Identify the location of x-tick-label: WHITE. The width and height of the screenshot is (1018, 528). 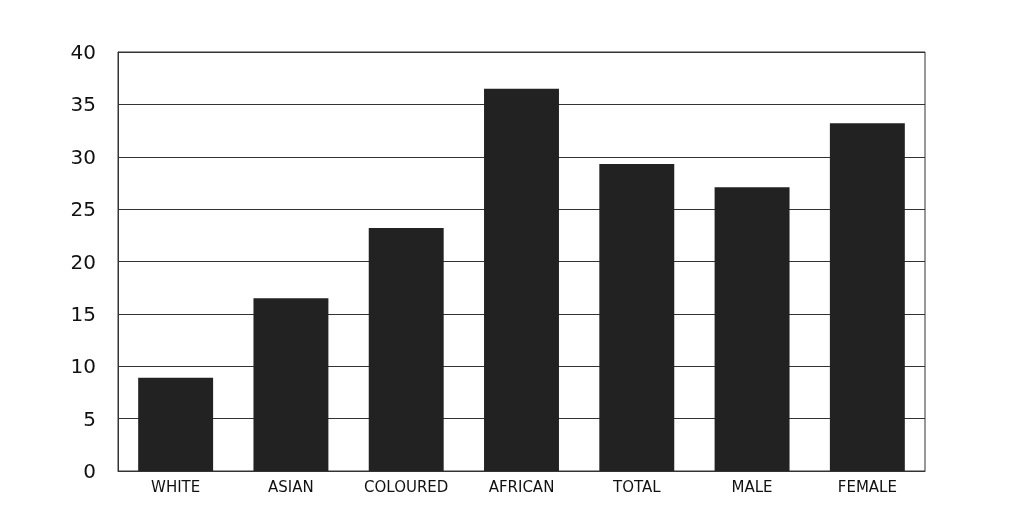
(176, 486).